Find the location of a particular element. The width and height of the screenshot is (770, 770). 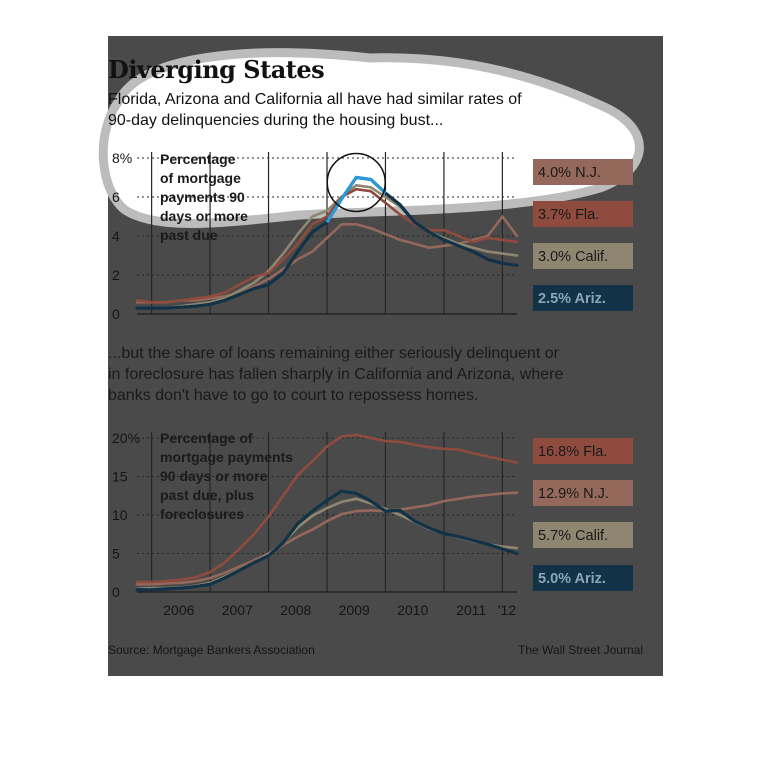

bottom-description-line: foreclosures is located at coordinates (202, 514).